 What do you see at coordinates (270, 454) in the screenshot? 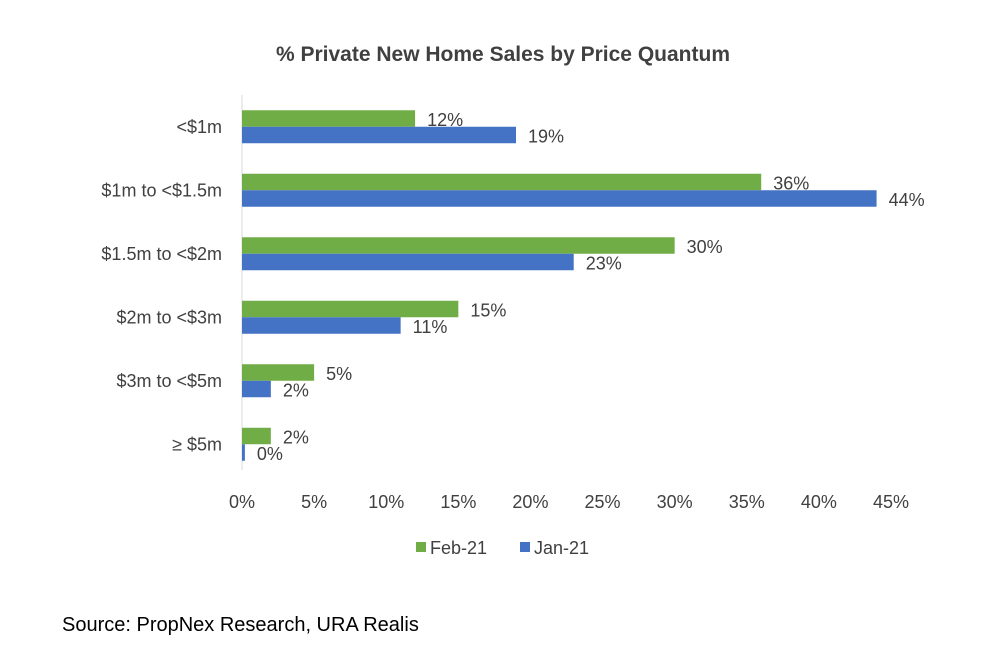
I see `data-label-jan-21-5: 0%` at bounding box center [270, 454].